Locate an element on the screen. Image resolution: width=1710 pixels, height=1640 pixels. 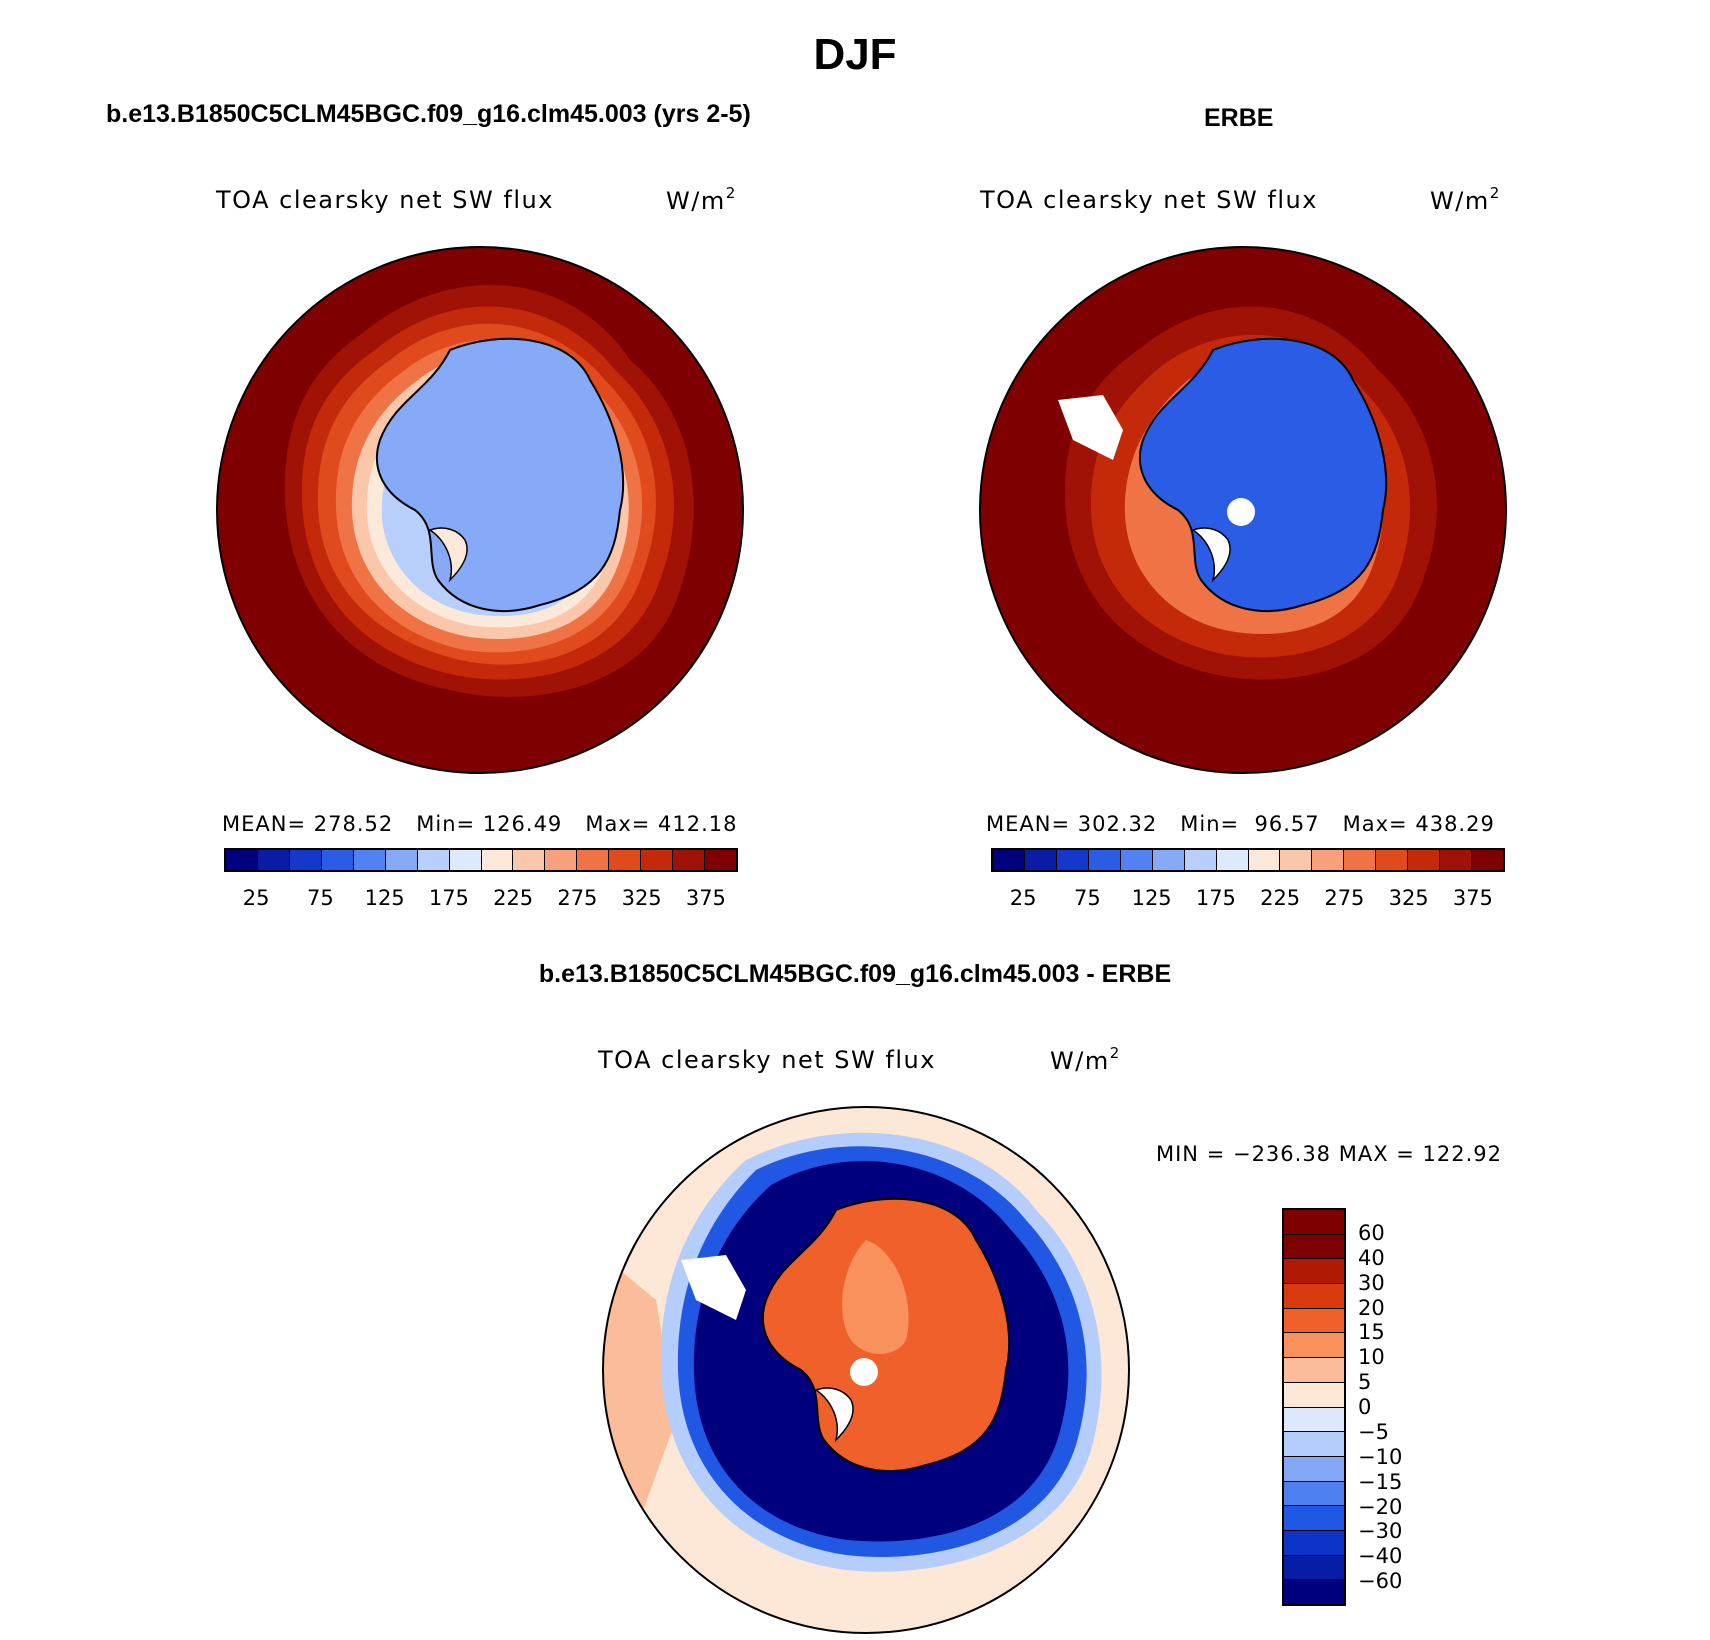
diff-colorbar-tick: −15 is located at coordinates (1380, 1481).